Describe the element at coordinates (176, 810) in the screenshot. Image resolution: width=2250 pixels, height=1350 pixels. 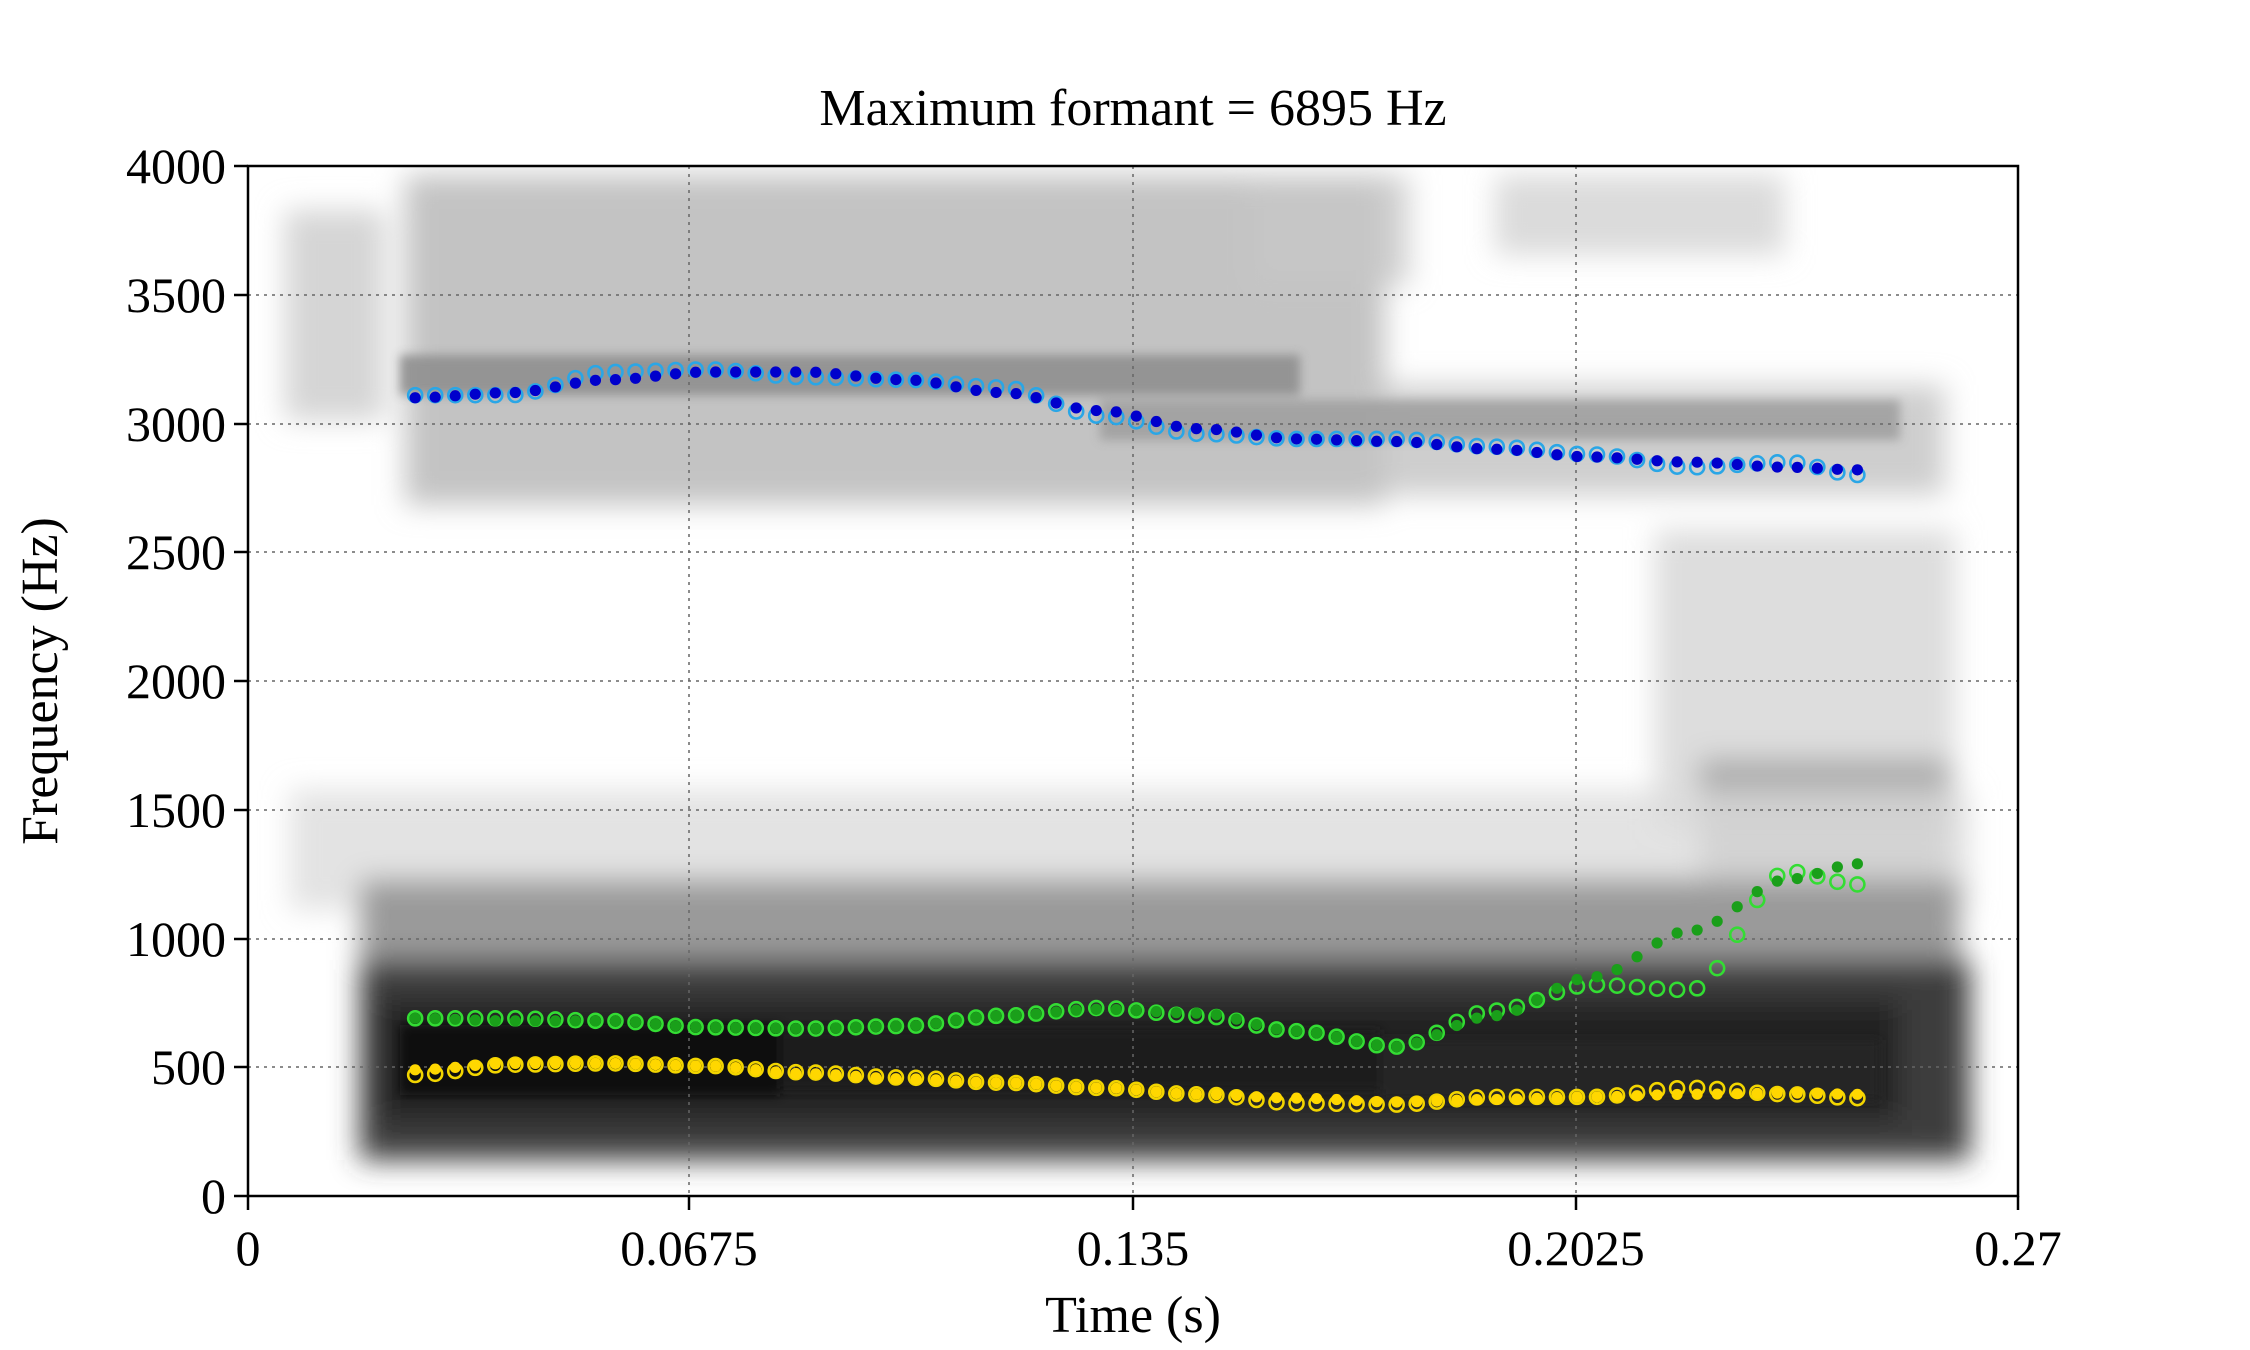
I see `y-tick-label: 1500` at that location.